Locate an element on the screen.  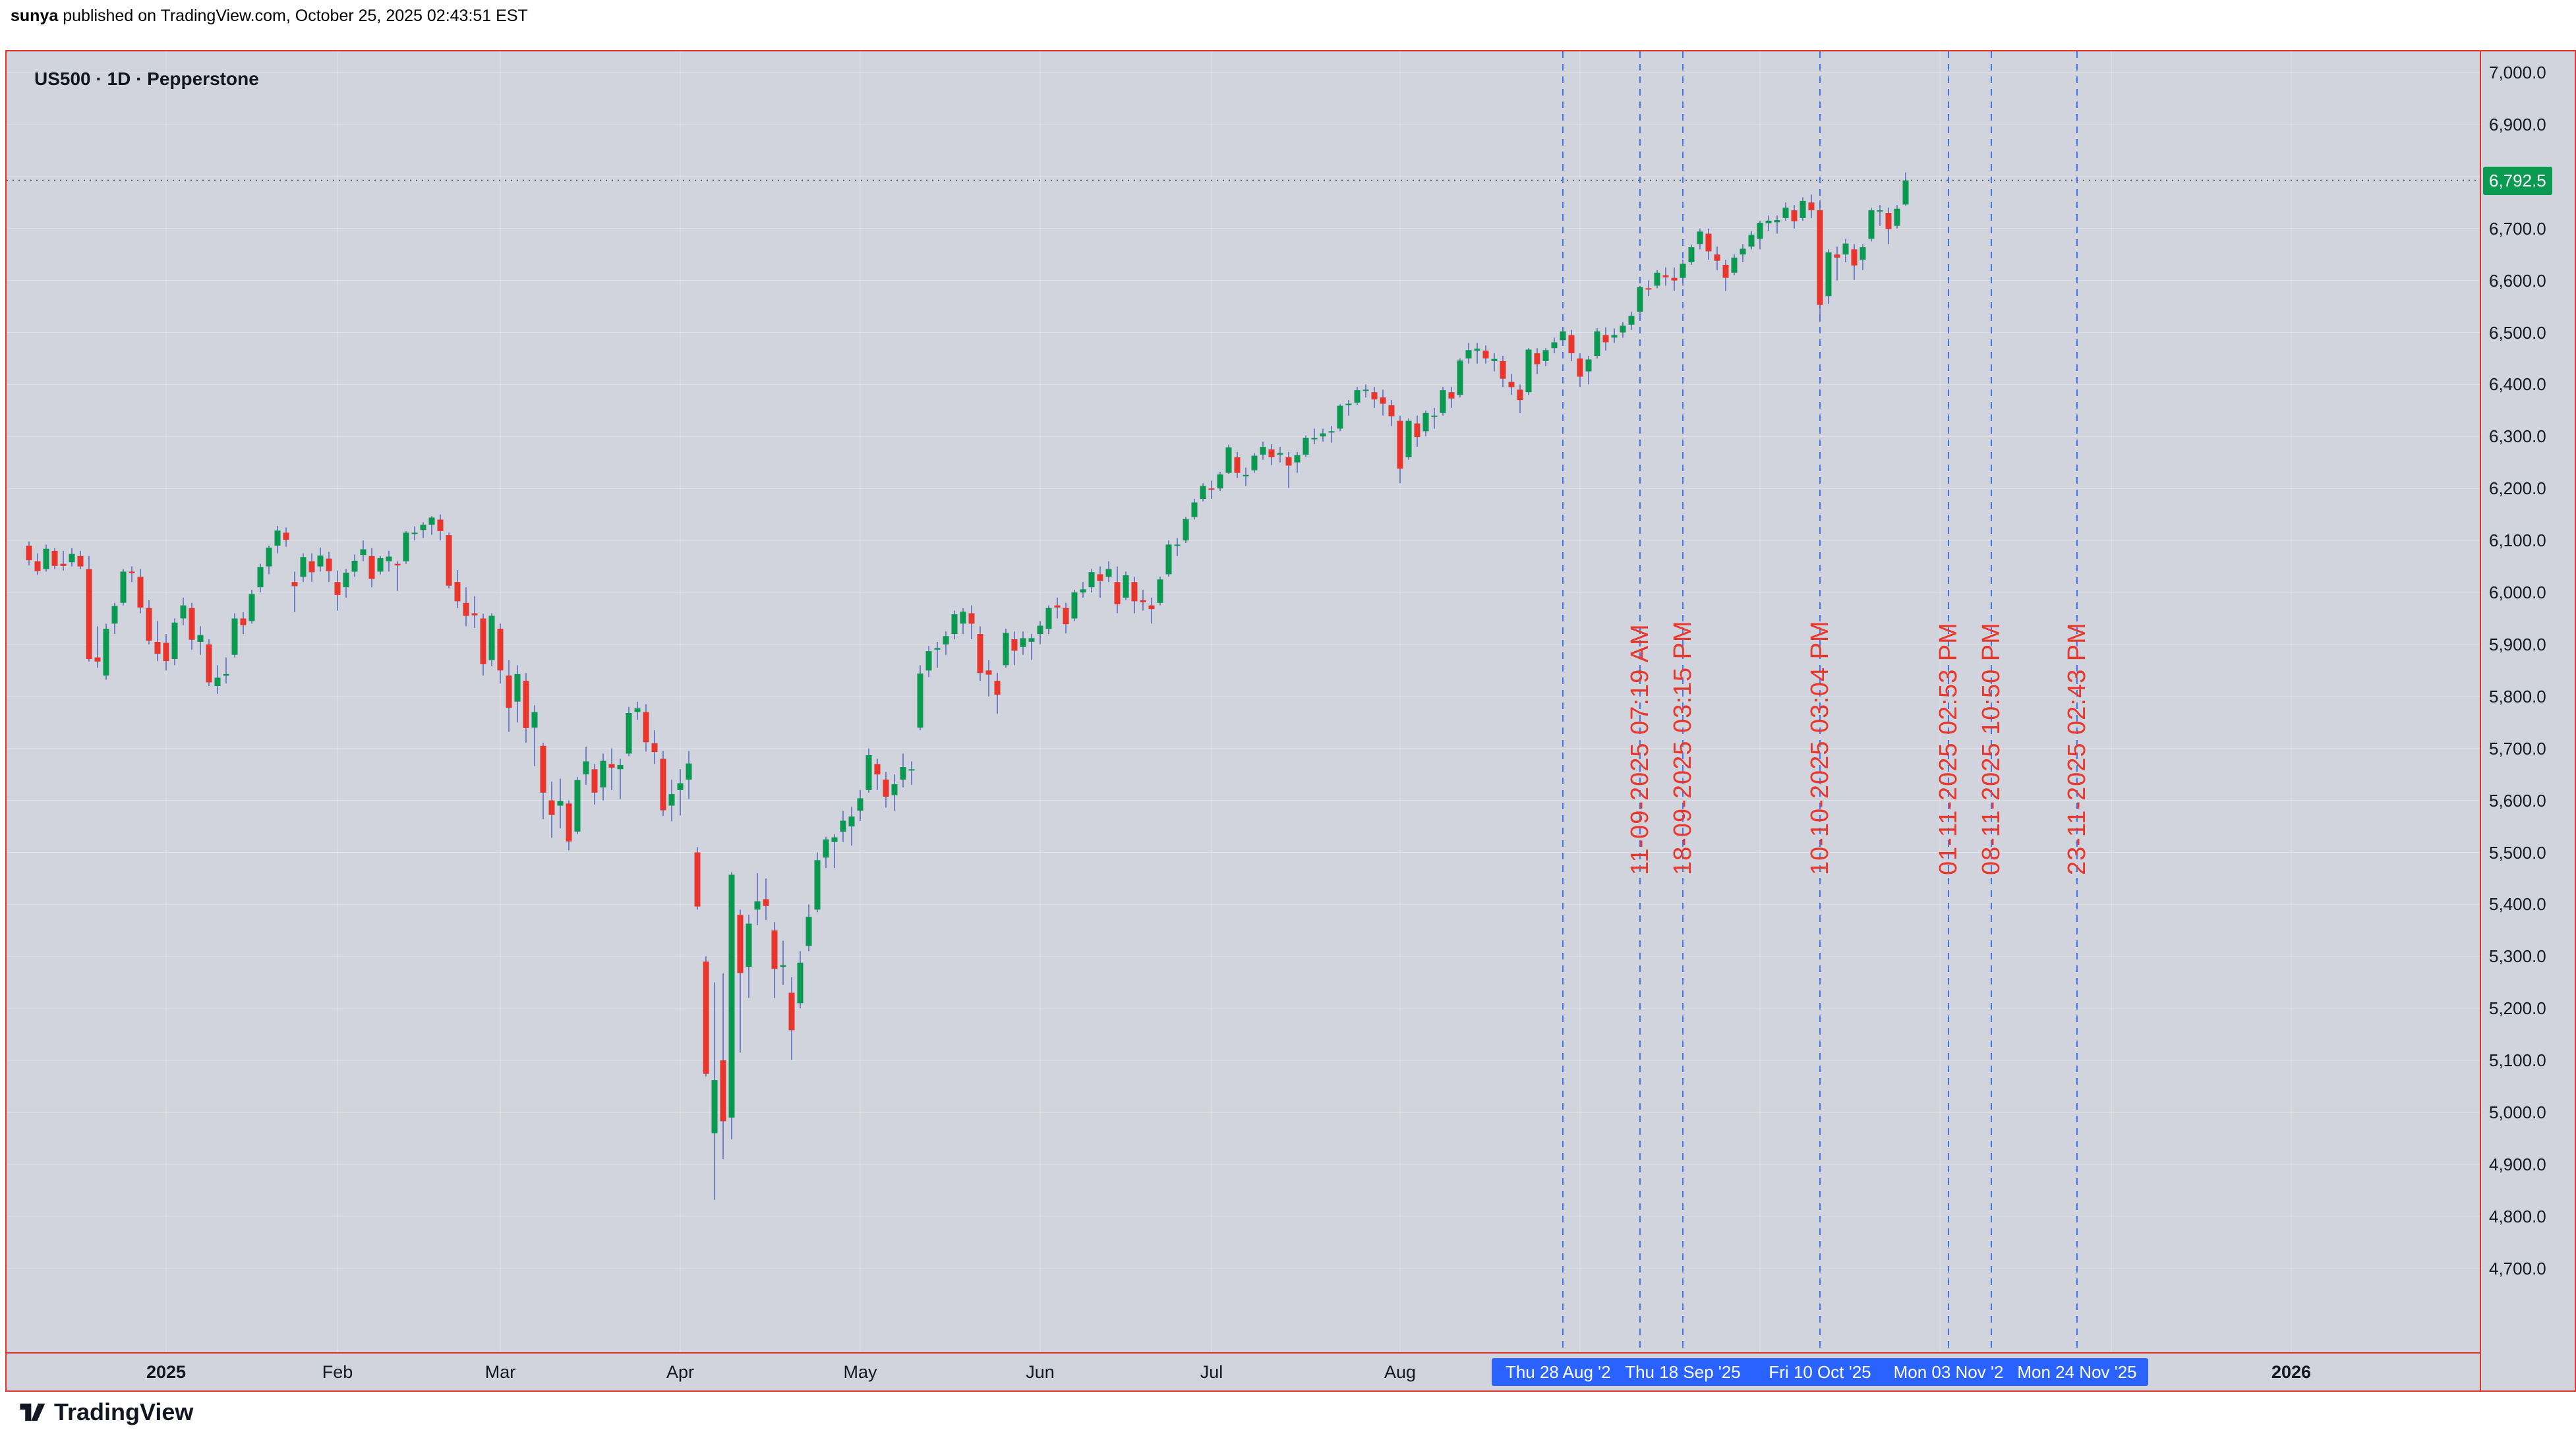
price-axis-label: 6,300.0 is located at coordinates (2517, 437).